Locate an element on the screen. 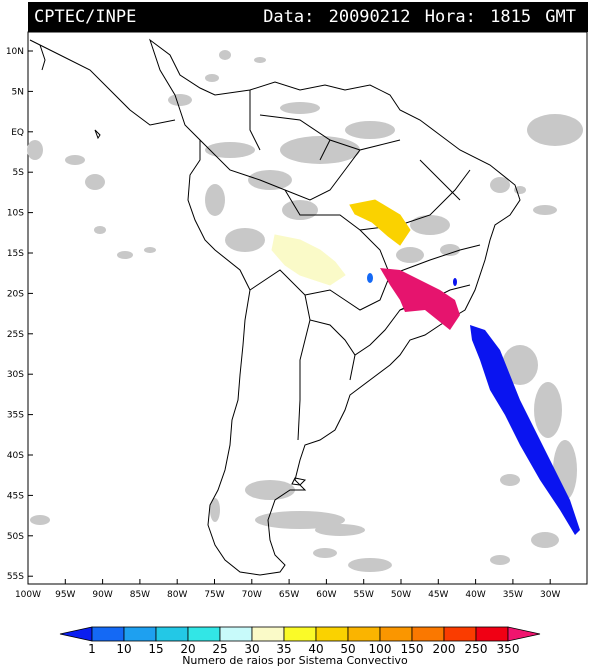  colorbar-label: 35 is located at coordinates (283, 649).